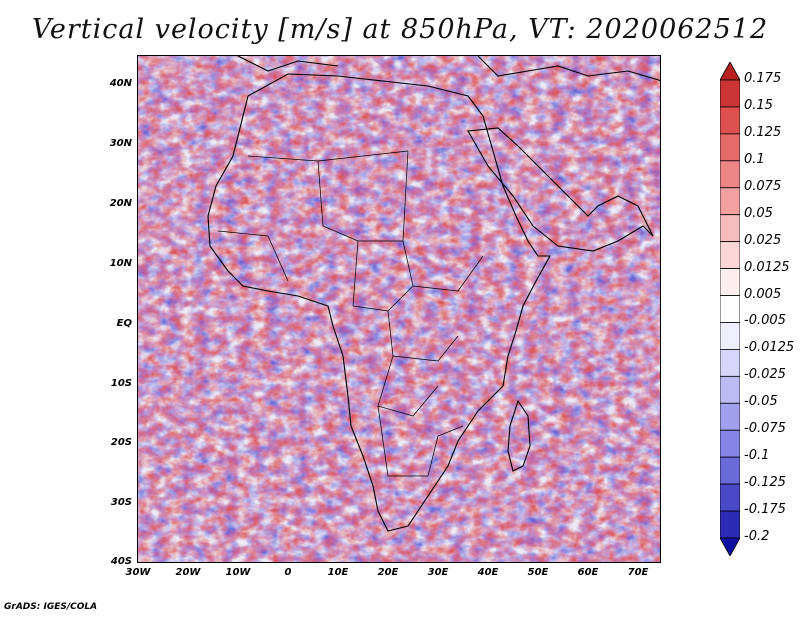 Image resolution: width=800 pixels, height=618 pixels. What do you see at coordinates (538, 572) in the screenshot?
I see `lon-tick-50e: 50E` at bounding box center [538, 572].